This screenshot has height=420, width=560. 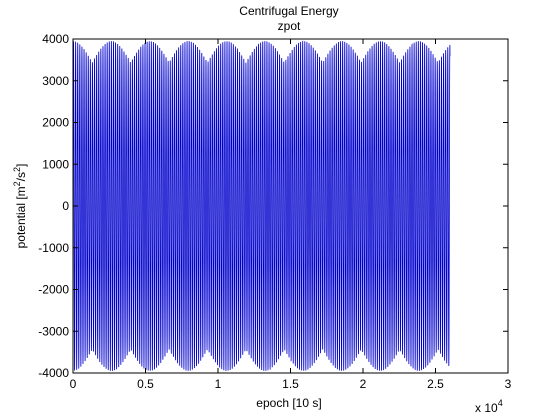 I want to click on y-label-main: potential [m, so click(x=21, y=217).